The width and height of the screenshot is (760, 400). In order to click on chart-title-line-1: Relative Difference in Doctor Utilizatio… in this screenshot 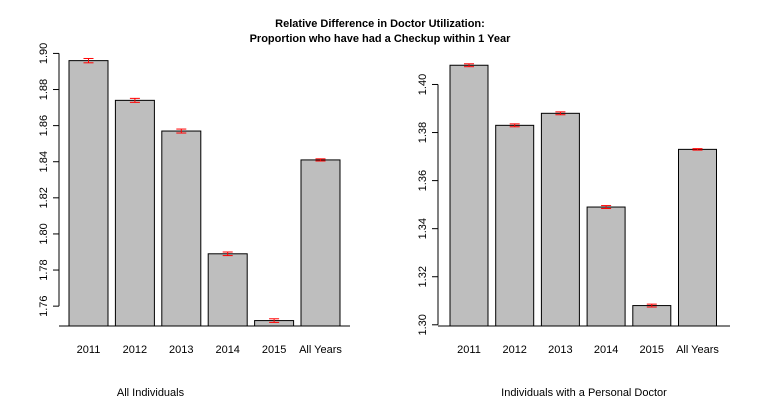, I will do `click(380, 24)`.